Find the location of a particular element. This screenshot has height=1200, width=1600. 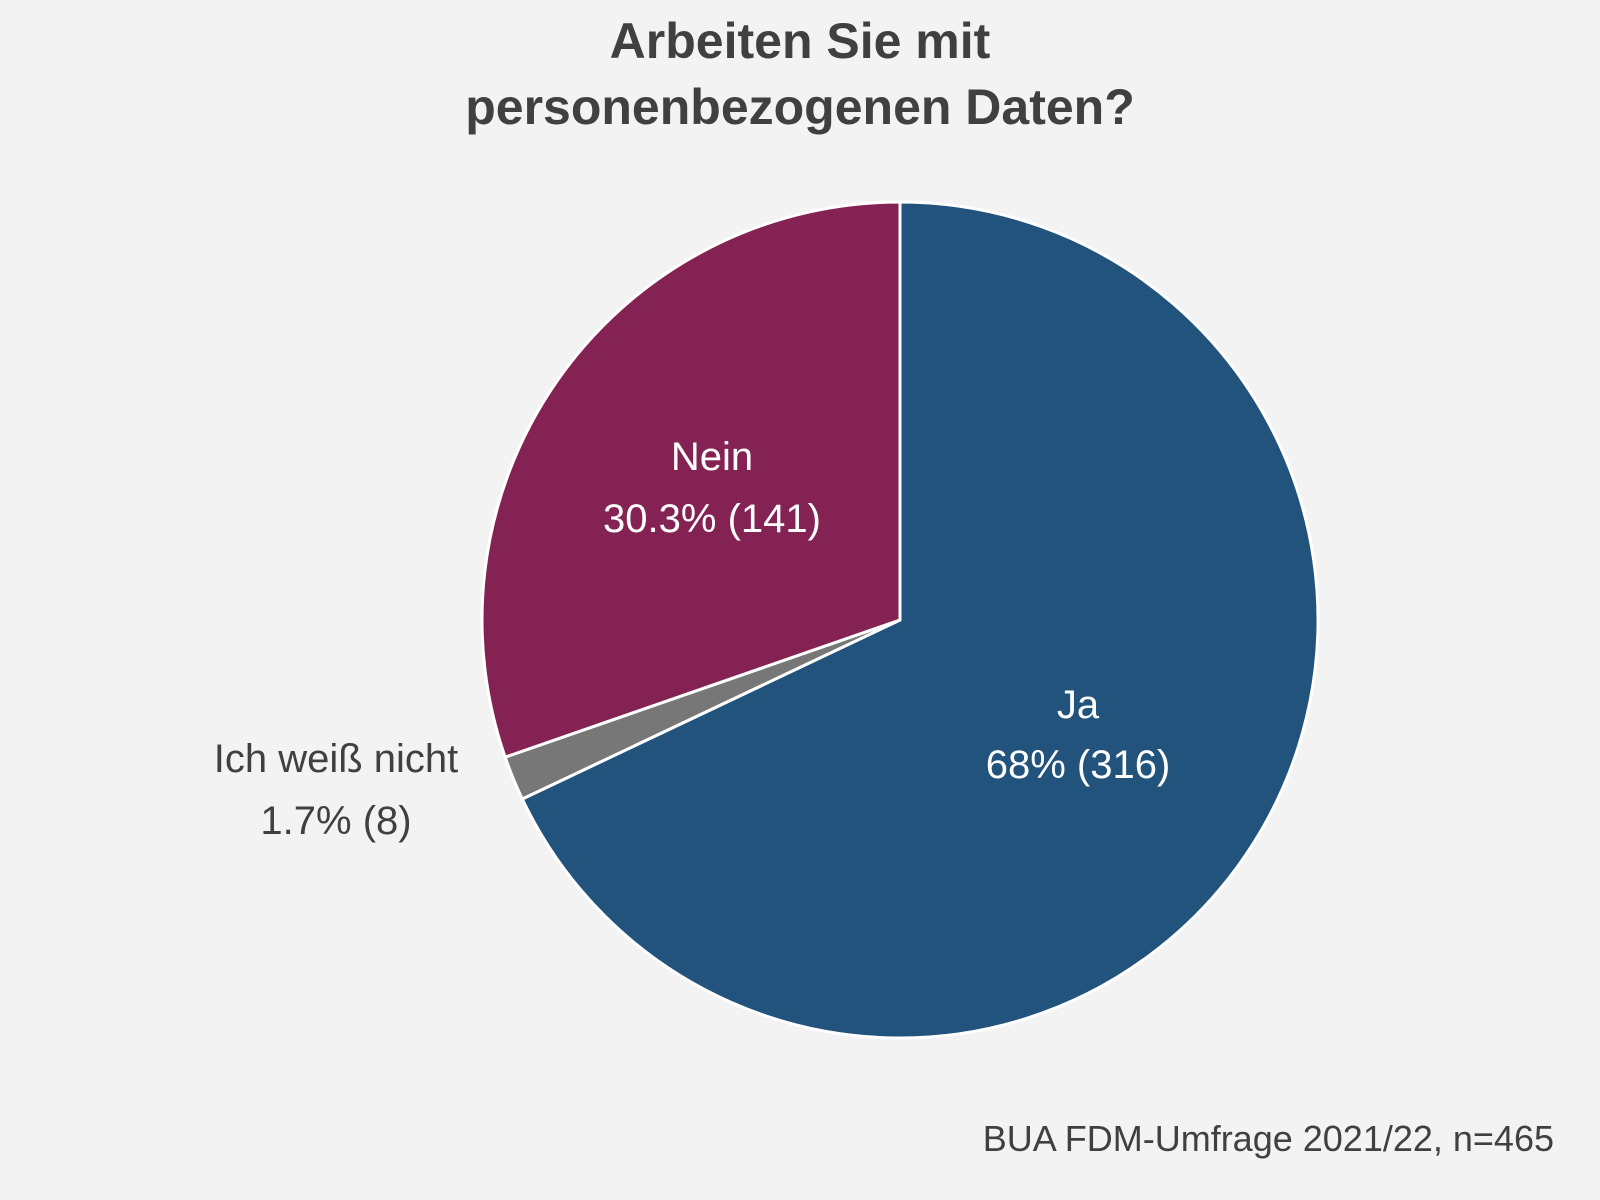

slice-label-1: Ja is located at coordinates (1078, 705).